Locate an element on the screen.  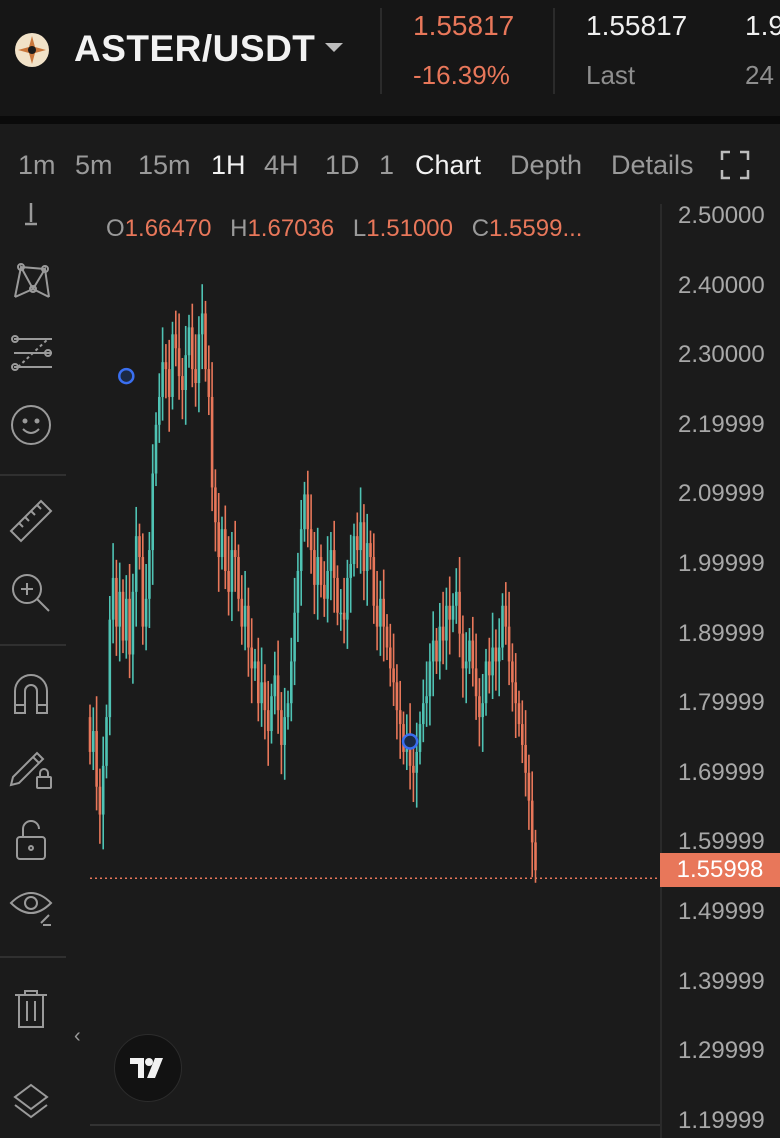
fib-retracement-icon is located at coordinates (31, 353).